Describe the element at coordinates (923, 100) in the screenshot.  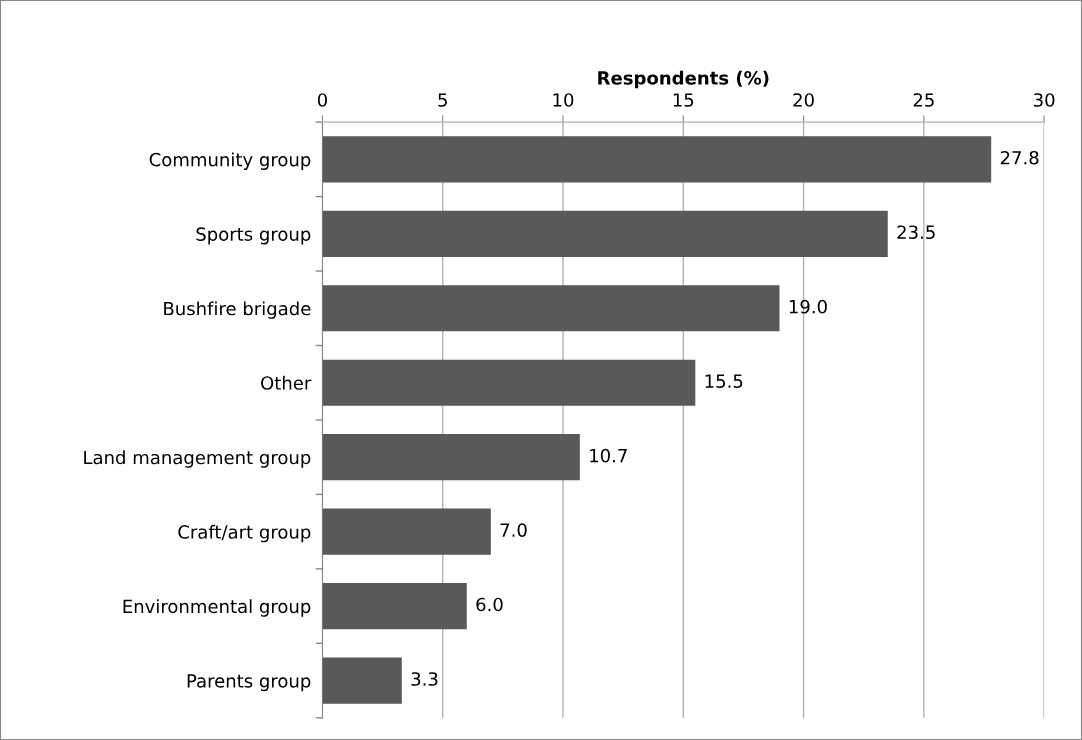
I see `x-tick-label: 25` at that location.